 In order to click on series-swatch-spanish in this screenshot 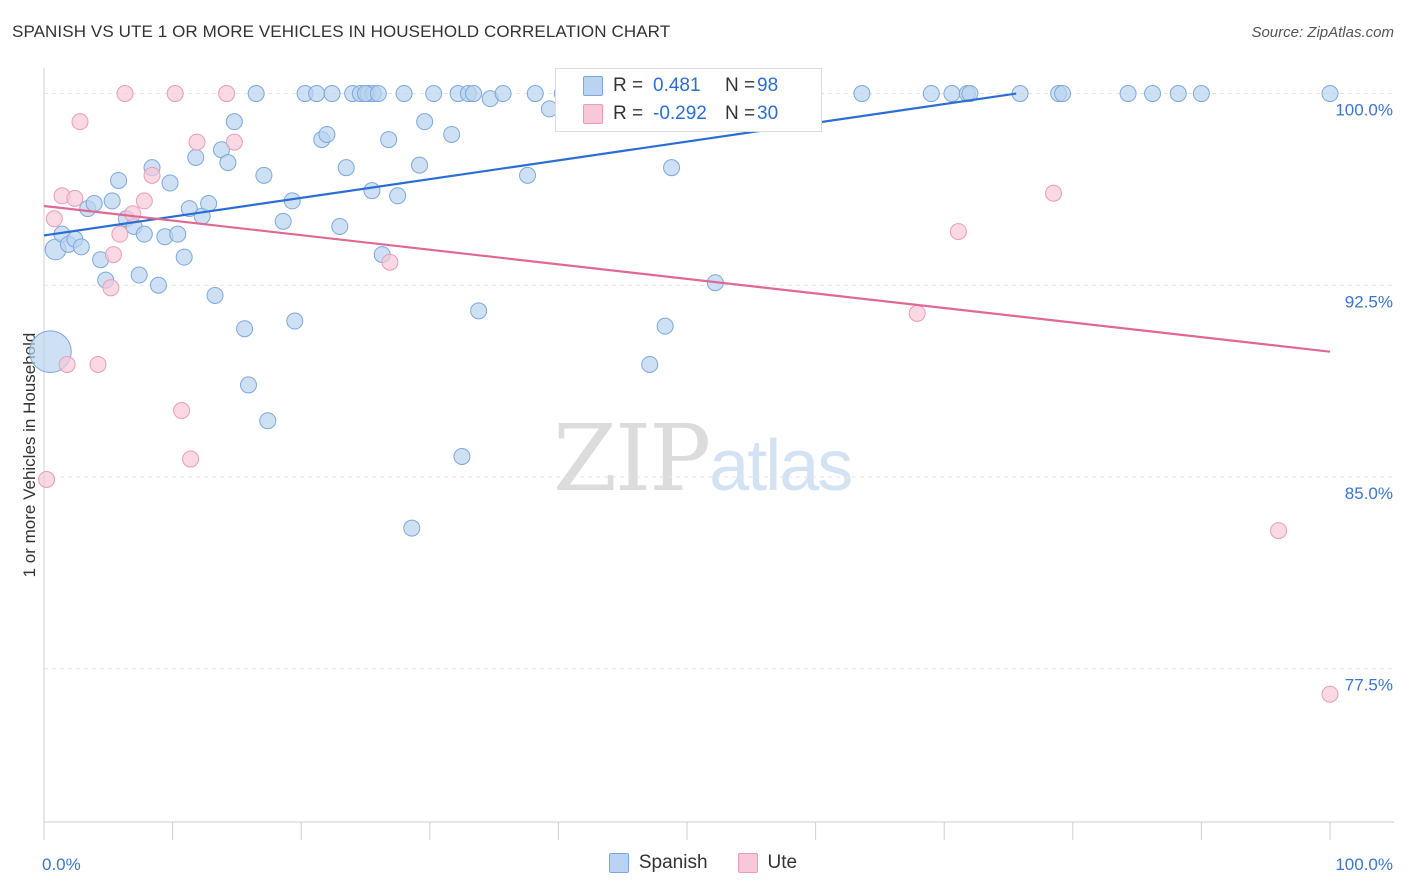, I will do `click(618, 863)`.